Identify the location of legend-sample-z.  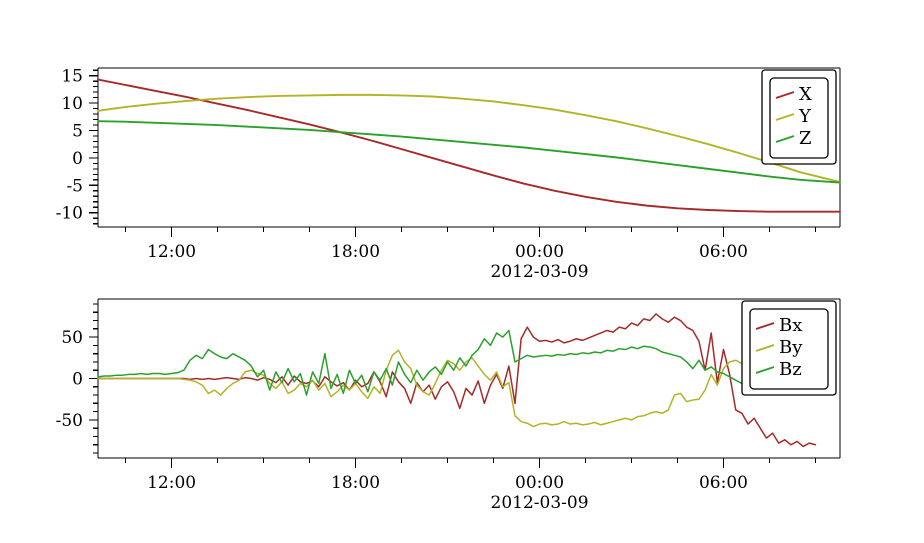
(785, 139).